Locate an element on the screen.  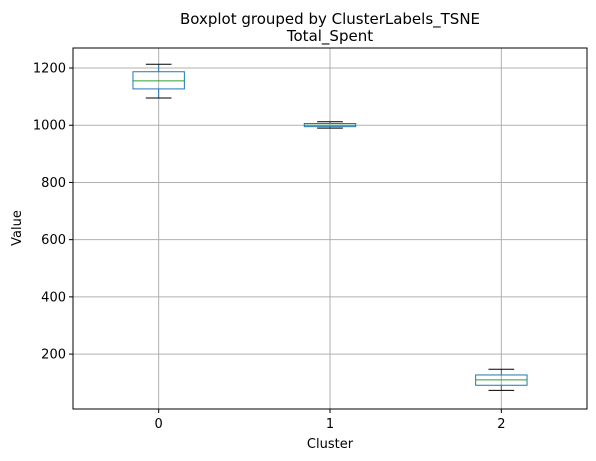
x-tick-label: 1 is located at coordinates (330, 424).